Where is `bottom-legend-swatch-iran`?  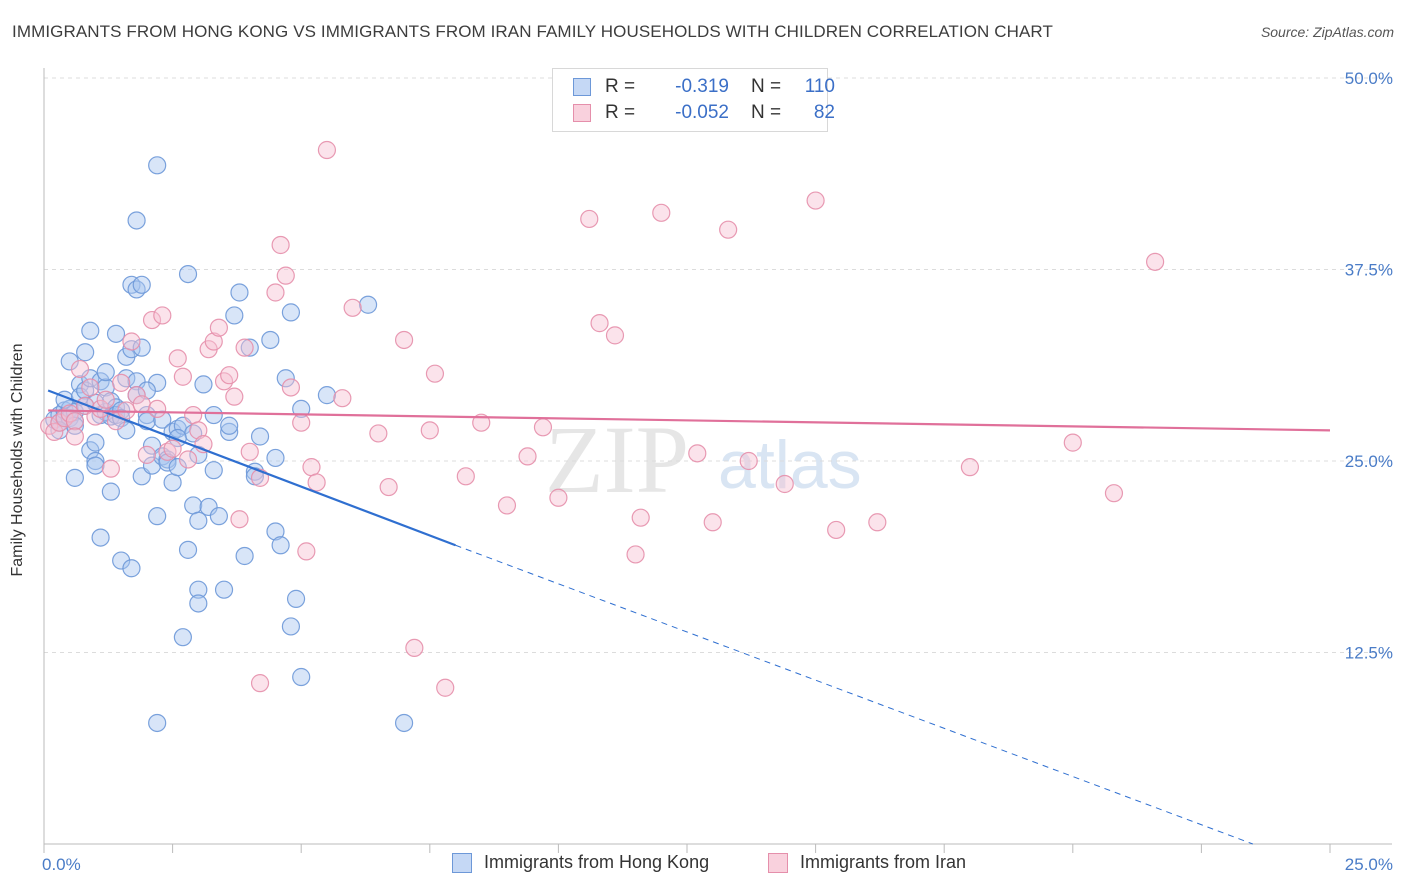
bottom-legend-swatch-iran is located at coordinates (778, 862).